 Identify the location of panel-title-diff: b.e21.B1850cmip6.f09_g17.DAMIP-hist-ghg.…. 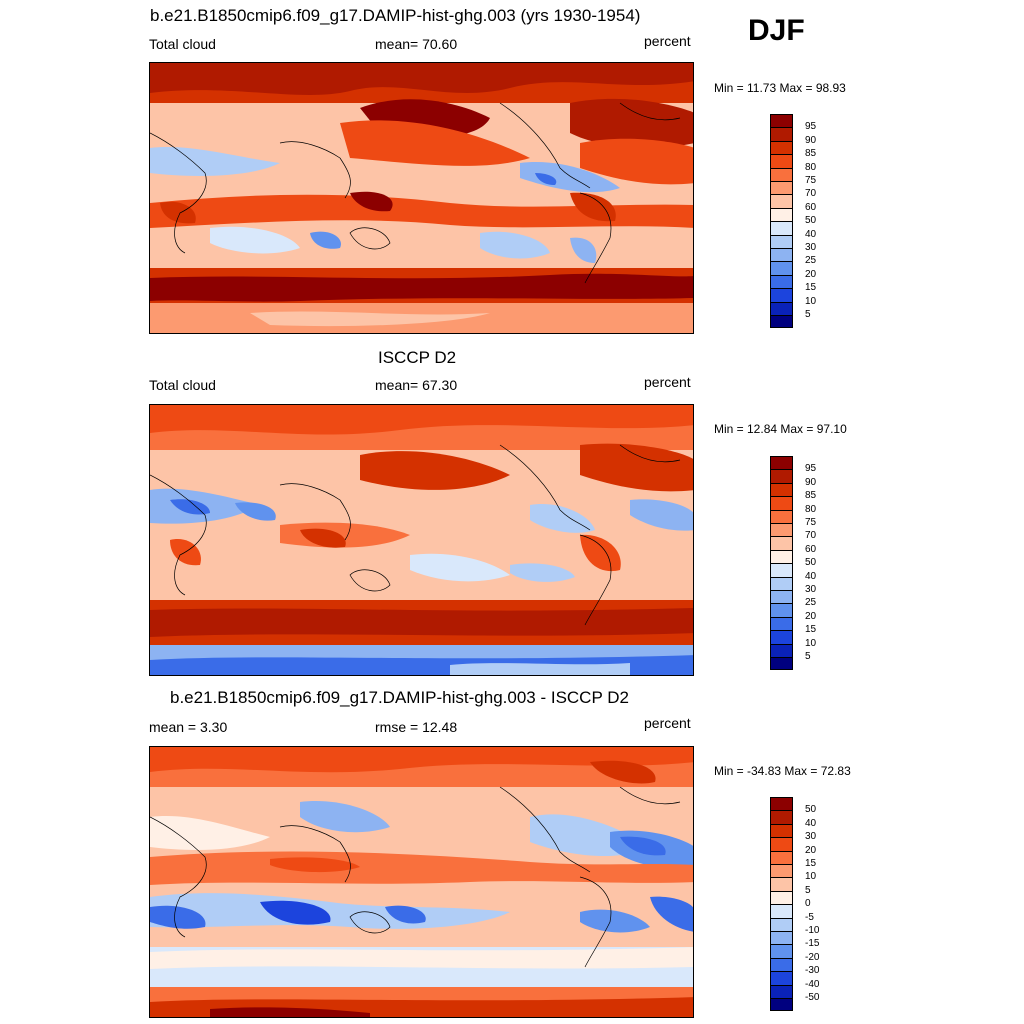
(399, 697).